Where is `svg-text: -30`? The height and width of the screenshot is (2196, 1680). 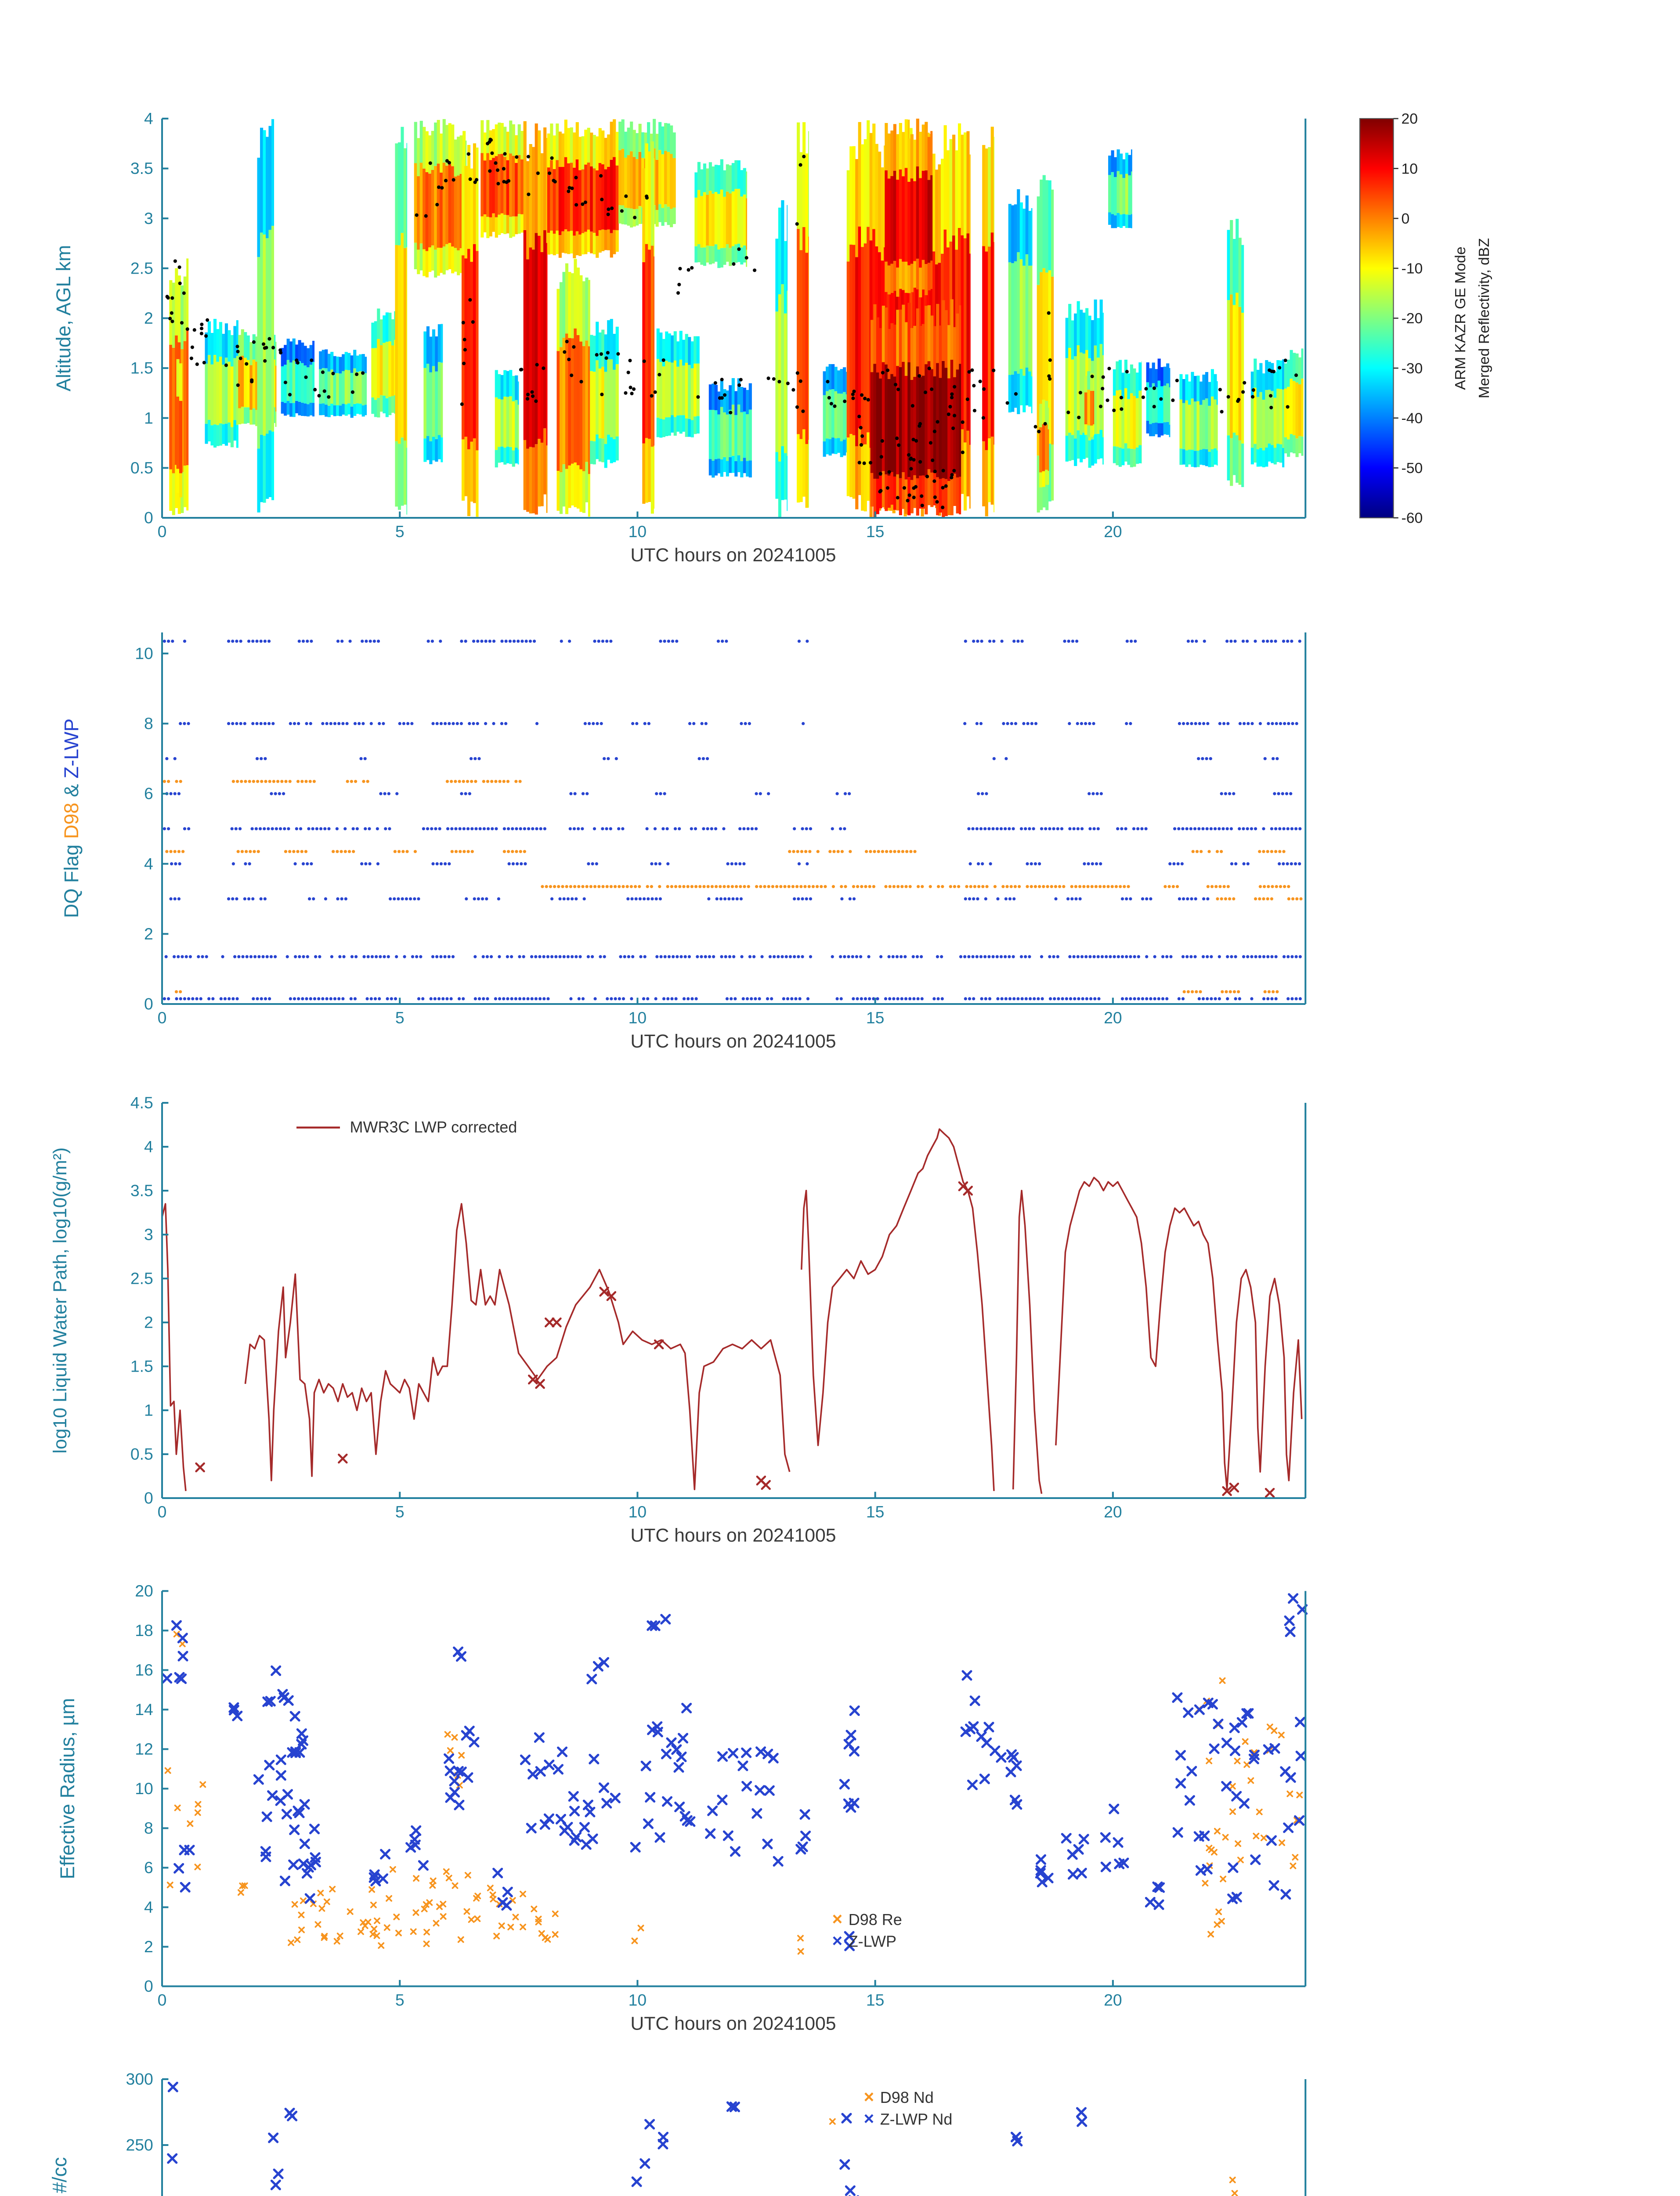 svg-text: -30 is located at coordinates (1412, 369).